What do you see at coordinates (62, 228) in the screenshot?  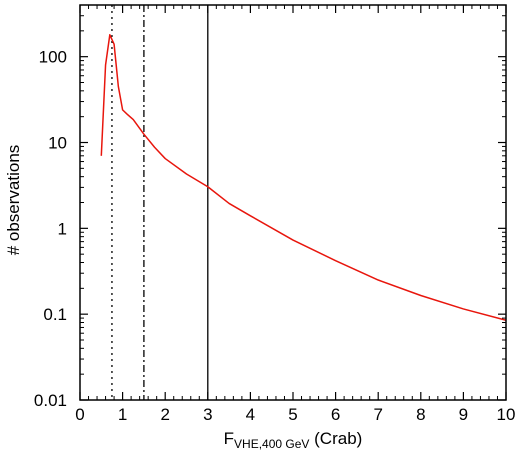 I see `y-tick-label: 1` at bounding box center [62, 228].